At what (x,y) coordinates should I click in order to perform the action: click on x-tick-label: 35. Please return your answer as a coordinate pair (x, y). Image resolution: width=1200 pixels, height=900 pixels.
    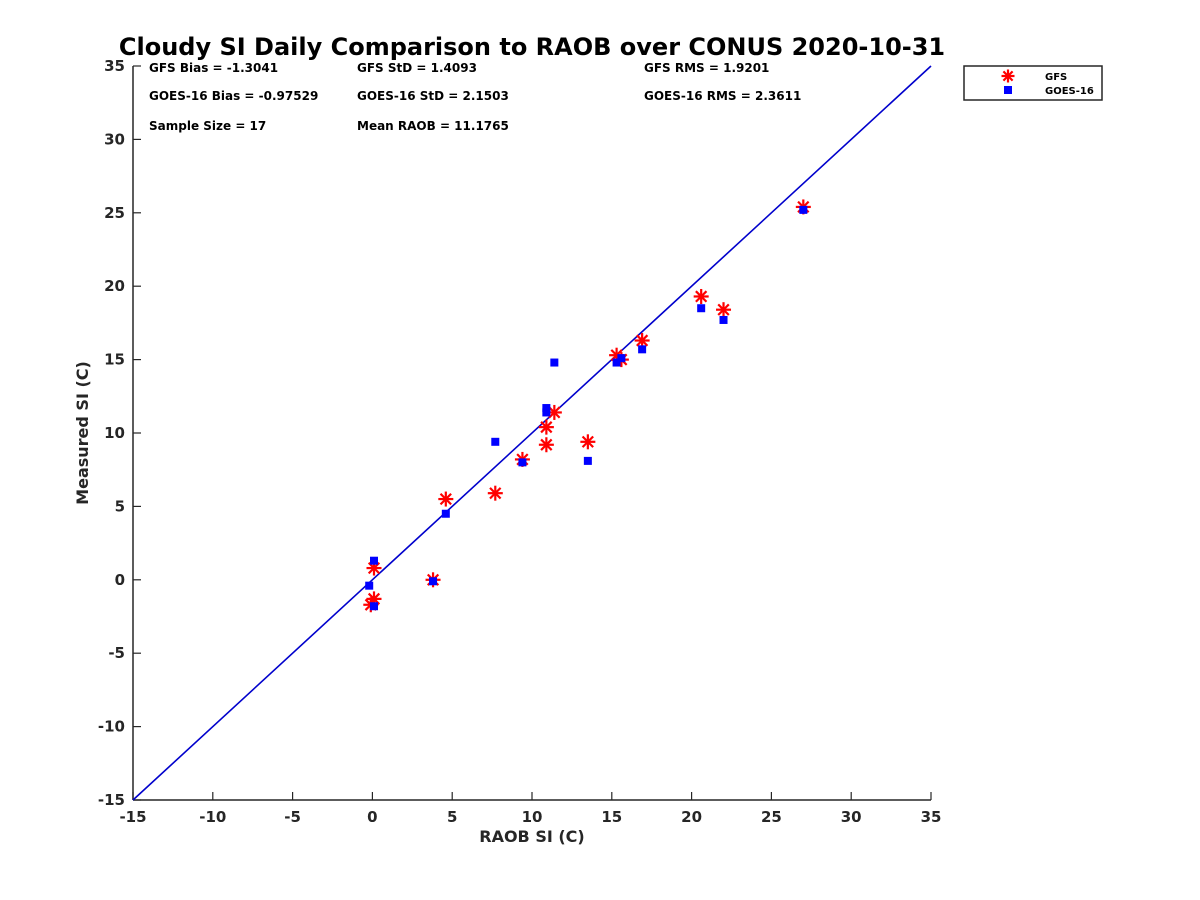
    Looking at the image, I should click on (931, 817).